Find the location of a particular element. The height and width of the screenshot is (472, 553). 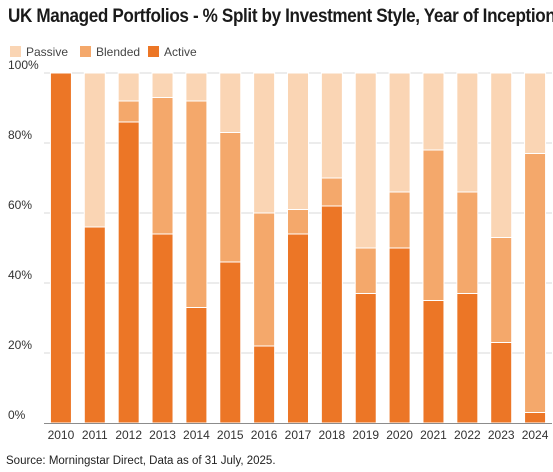

bar-passive-2011 is located at coordinates (94, 150).